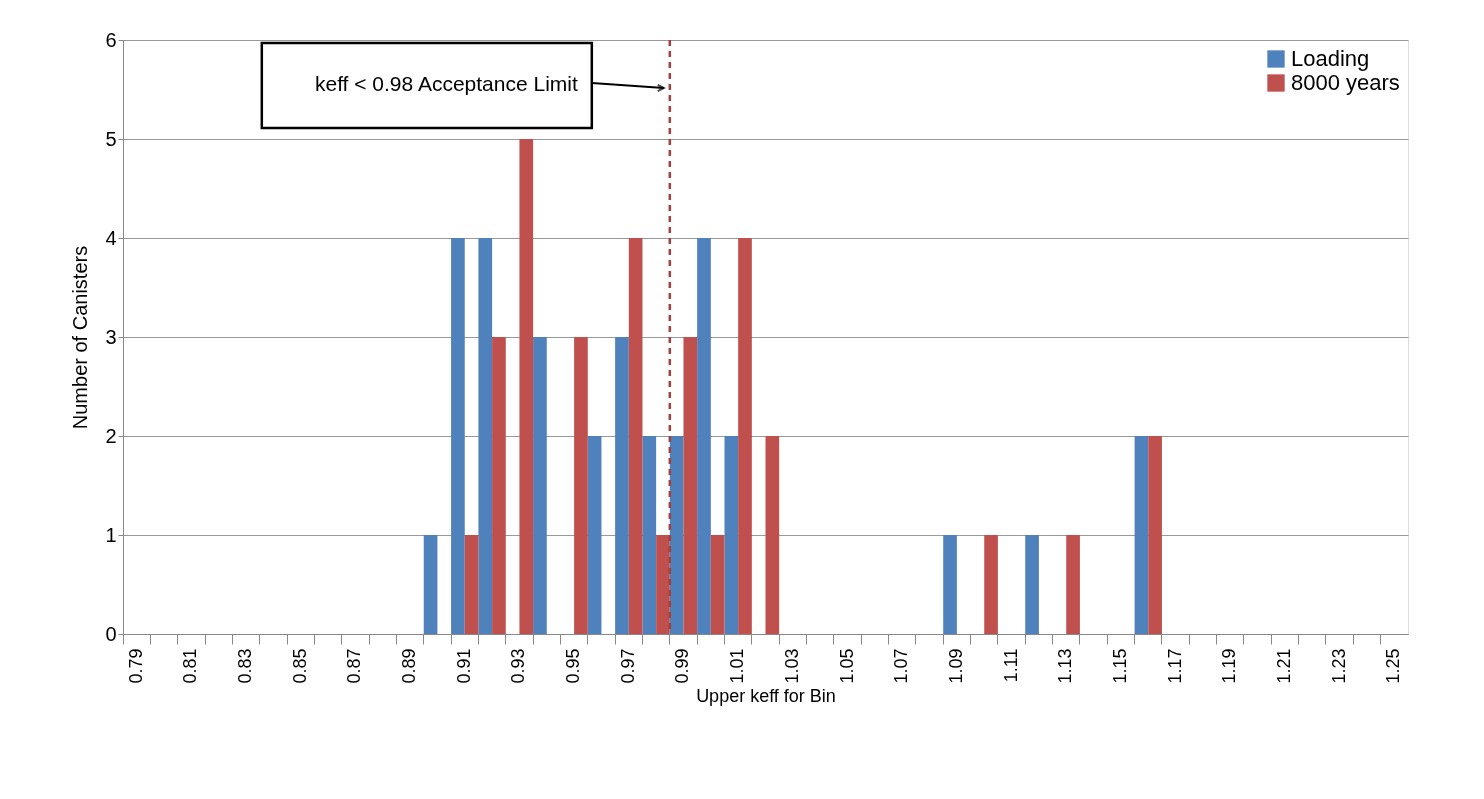 The image size is (1484, 799). Describe the element at coordinates (1229, 666) in the screenshot. I see `x-tick-label: 1.19` at that location.